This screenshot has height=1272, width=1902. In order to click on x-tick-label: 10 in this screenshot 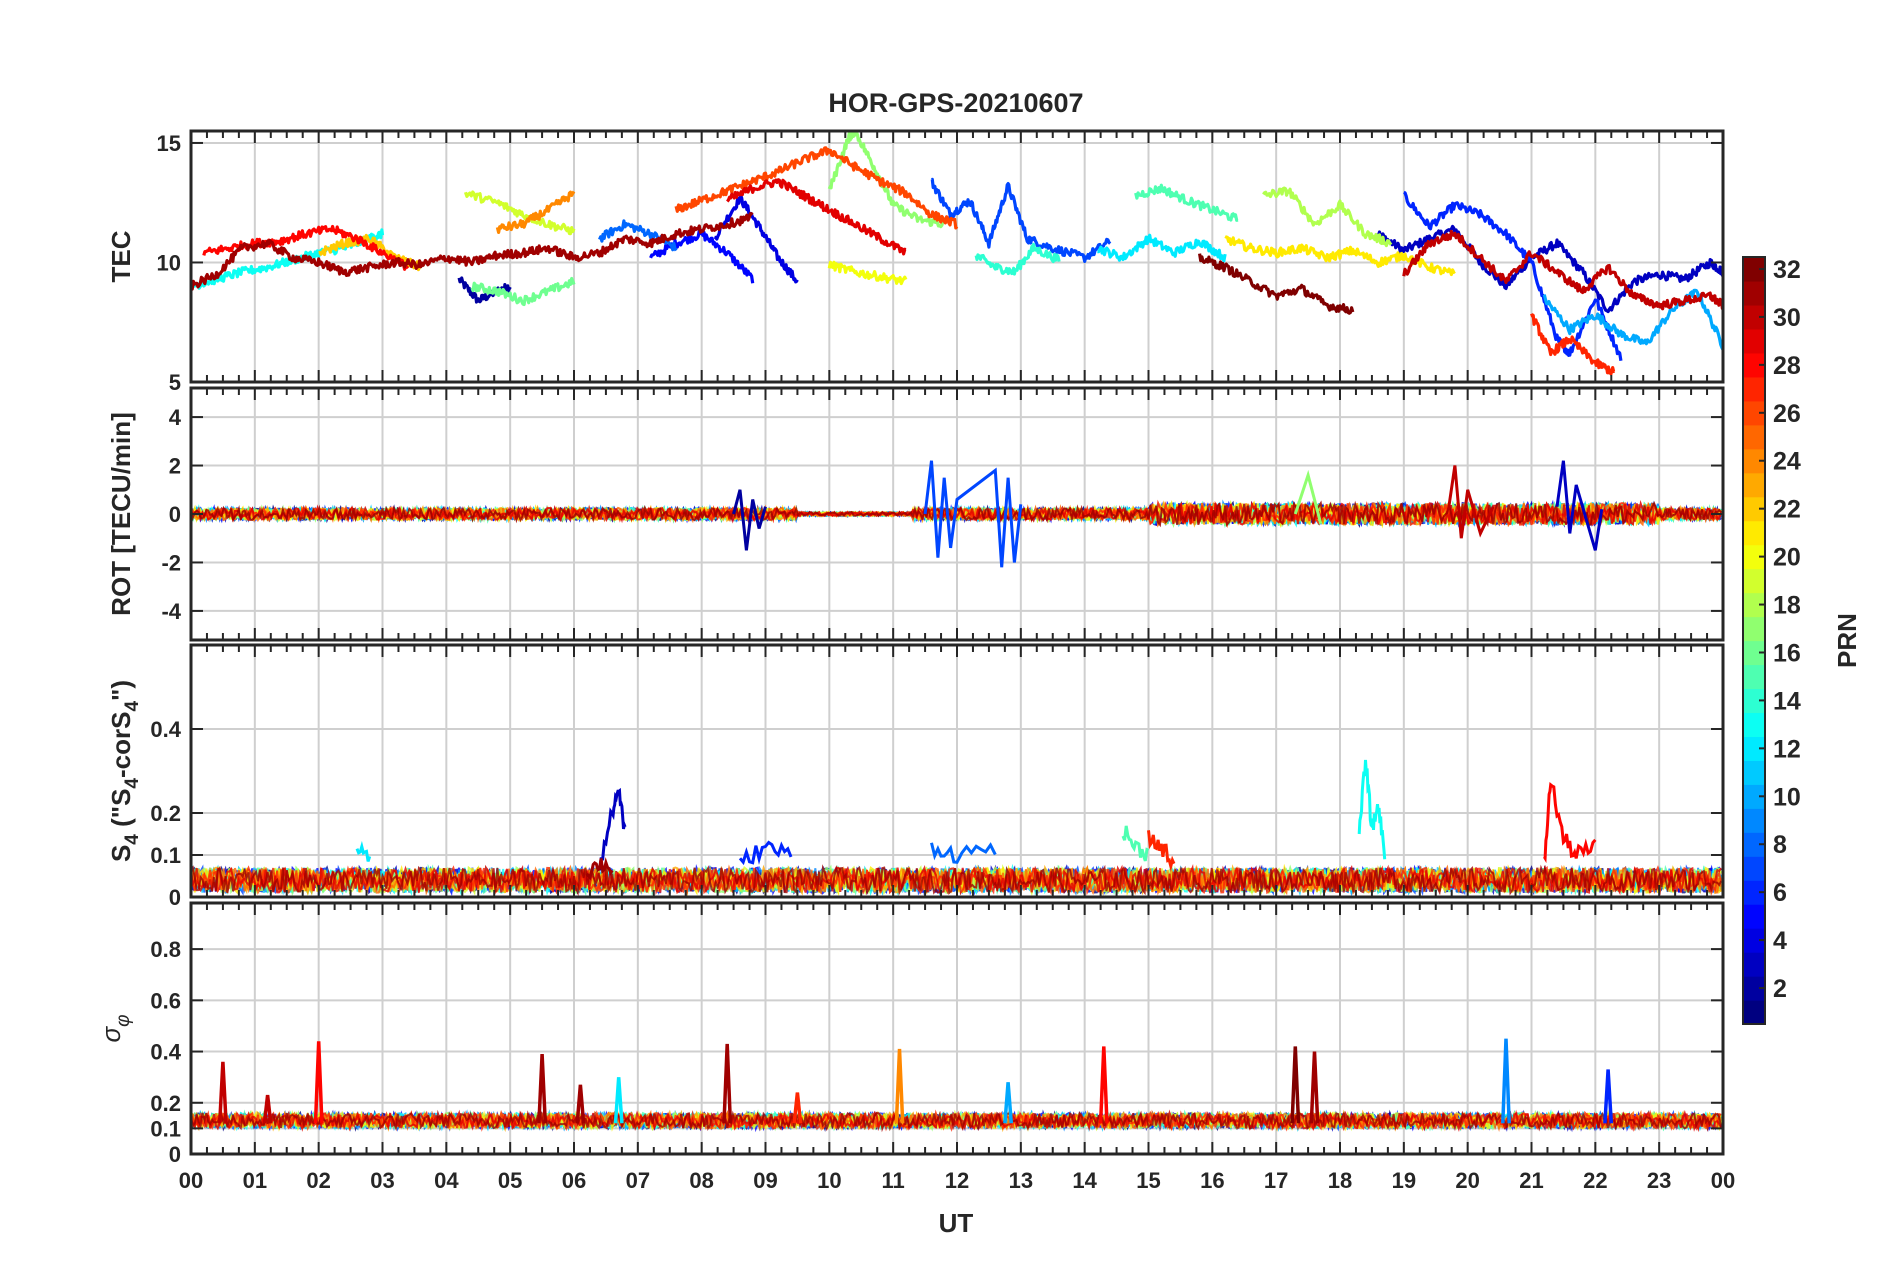, I will do `click(829, 1180)`.